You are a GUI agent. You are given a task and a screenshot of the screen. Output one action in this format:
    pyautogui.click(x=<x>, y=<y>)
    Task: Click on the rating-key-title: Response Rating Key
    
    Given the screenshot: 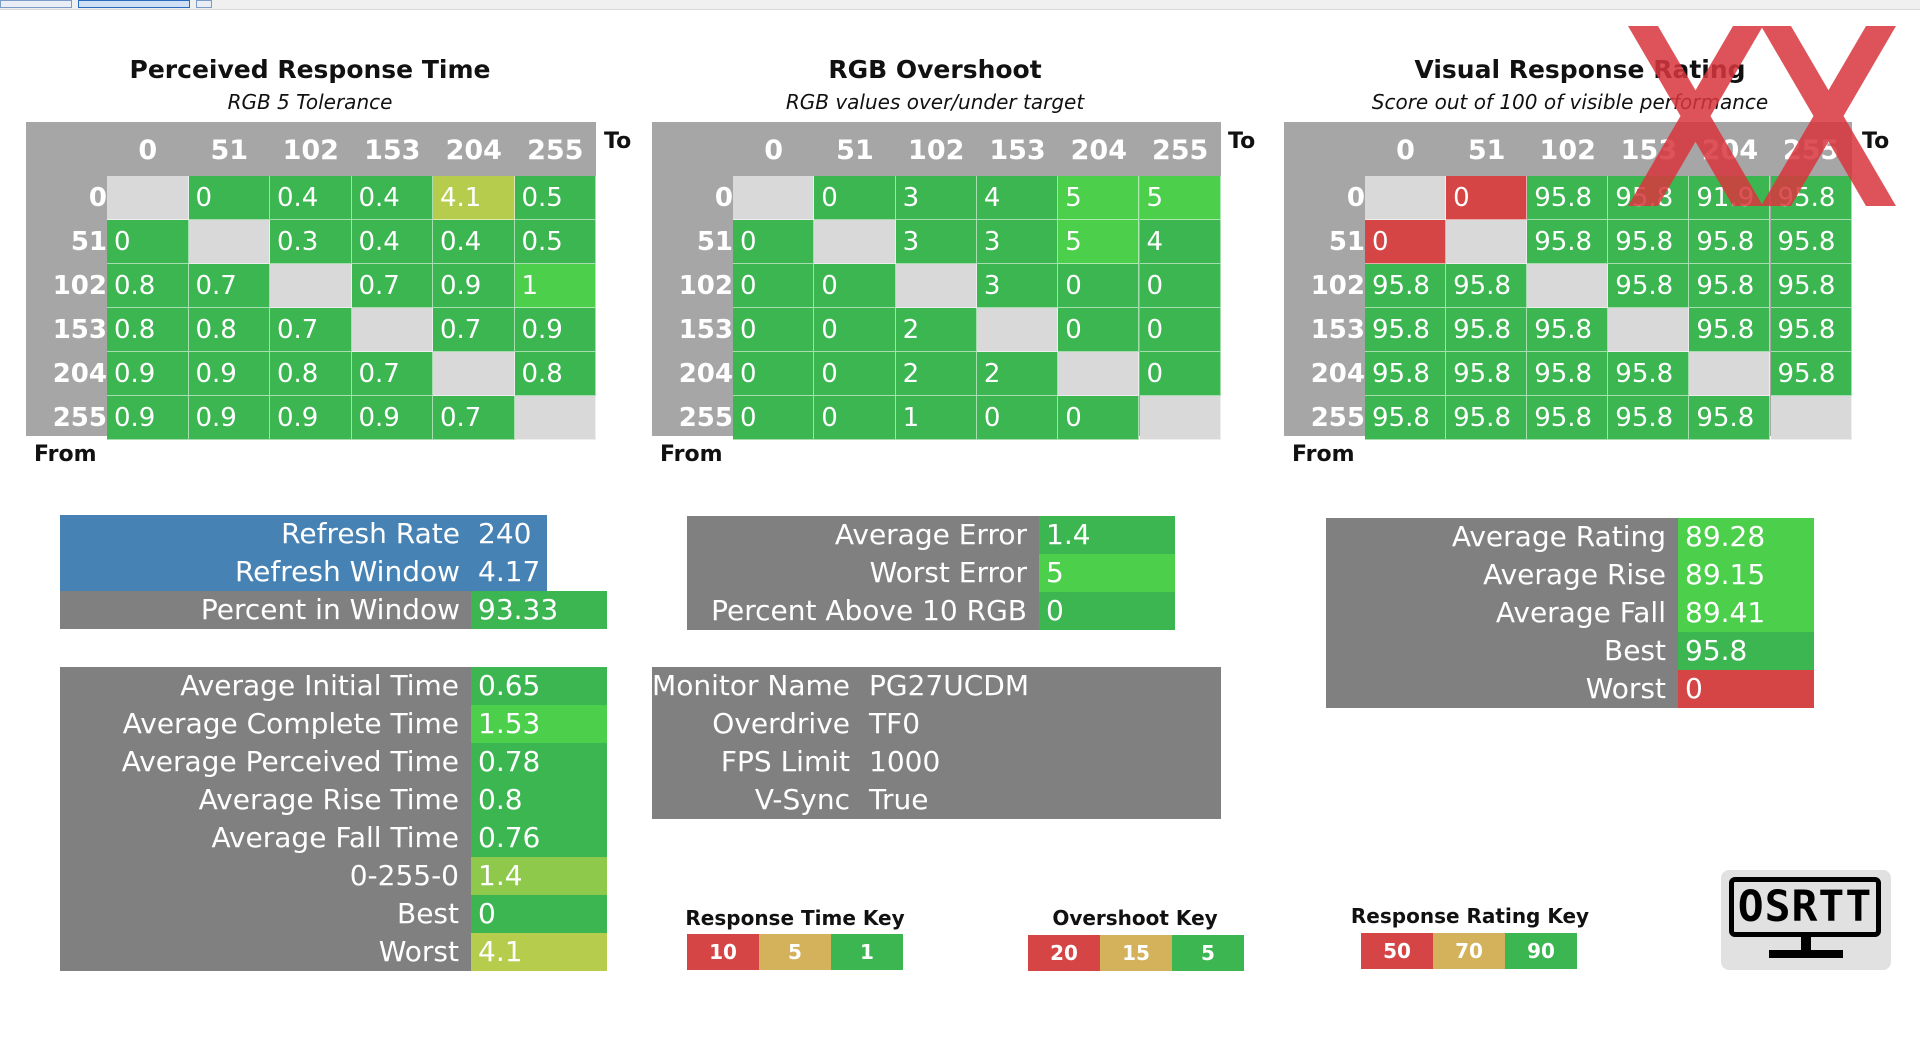 What is the action you would take?
    pyautogui.click(x=1470, y=916)
    